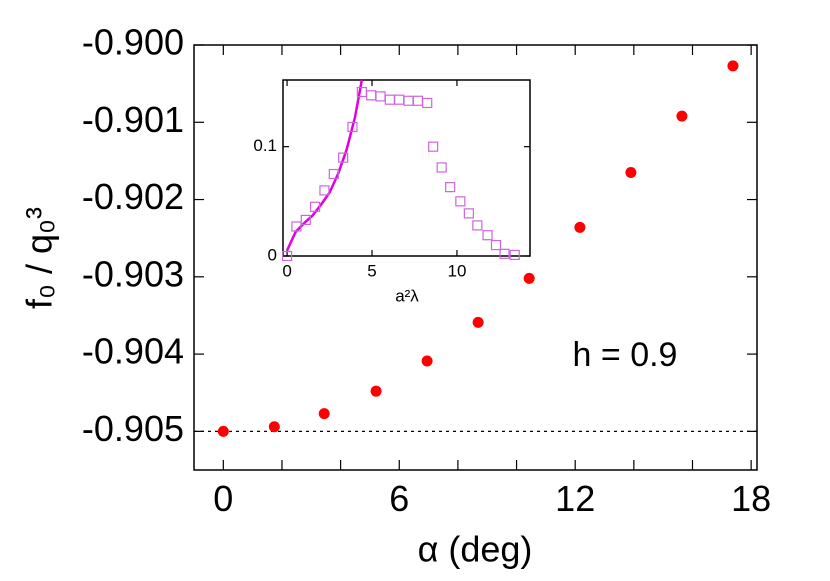 The height and width of the screenshot is (581, 830). Describe the element at coordinates (133, 351) in the screenshot. I see `y-tick-label: -0.904` at that location.